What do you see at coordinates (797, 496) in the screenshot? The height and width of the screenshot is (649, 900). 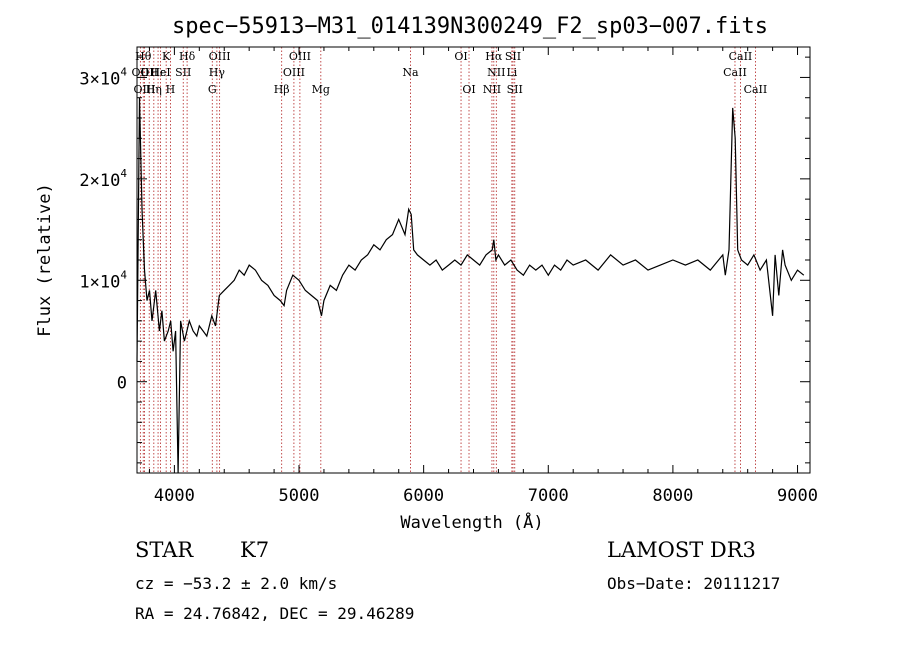 I see `x-tick-label-5: 9000` at bounding box center [797, 496].